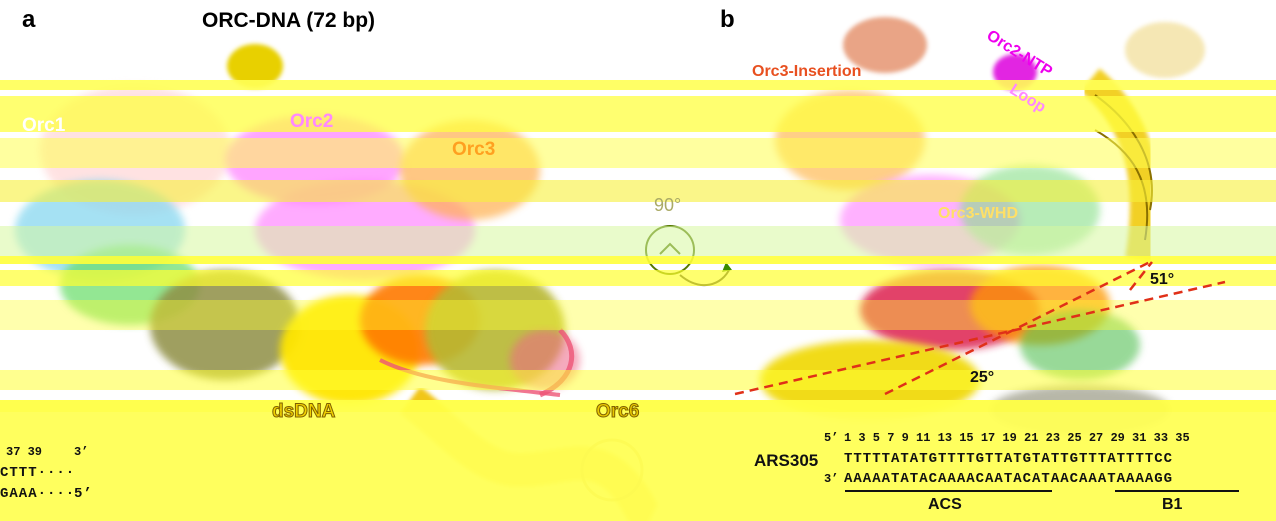 Image resolution: width=1276 pixels, height=521 pixels. What do you see at coordinates (831, 479) in the screenshot?
I see `seq-three-prime-bottom: 3’` at bounding box center [831, 479].